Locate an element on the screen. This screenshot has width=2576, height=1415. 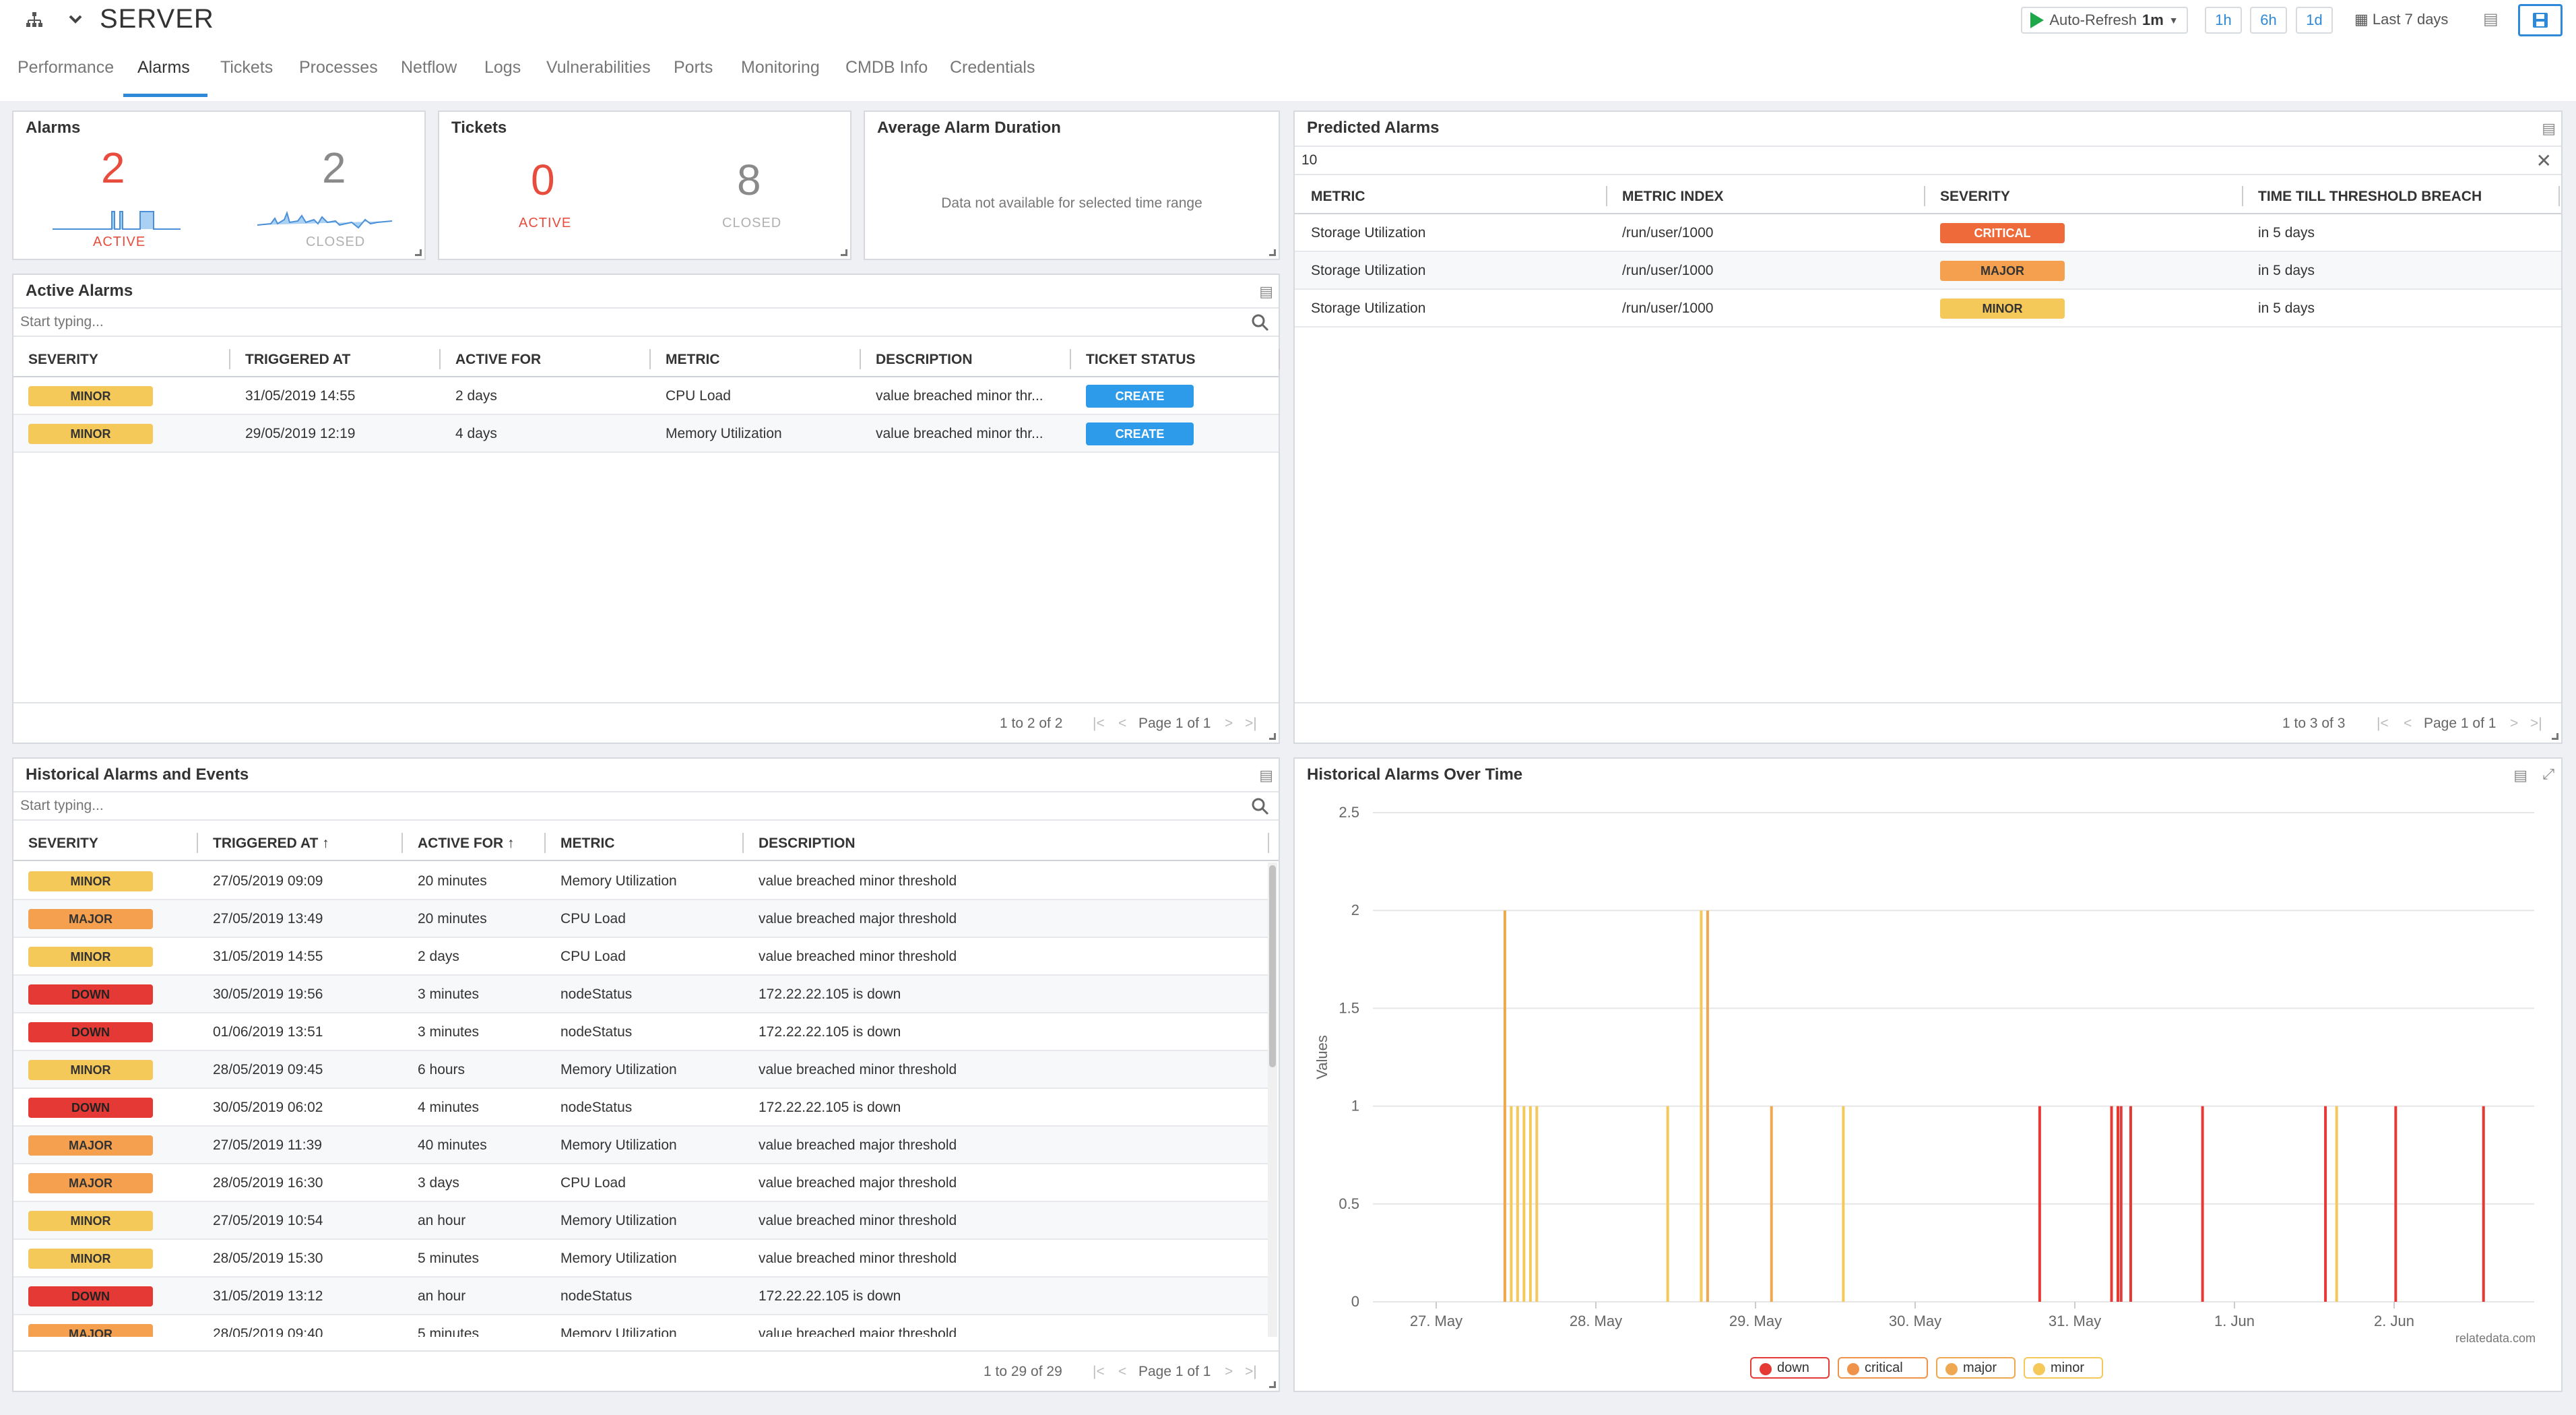
tab-credentials: Credentials is located at coordinates (992, 67).